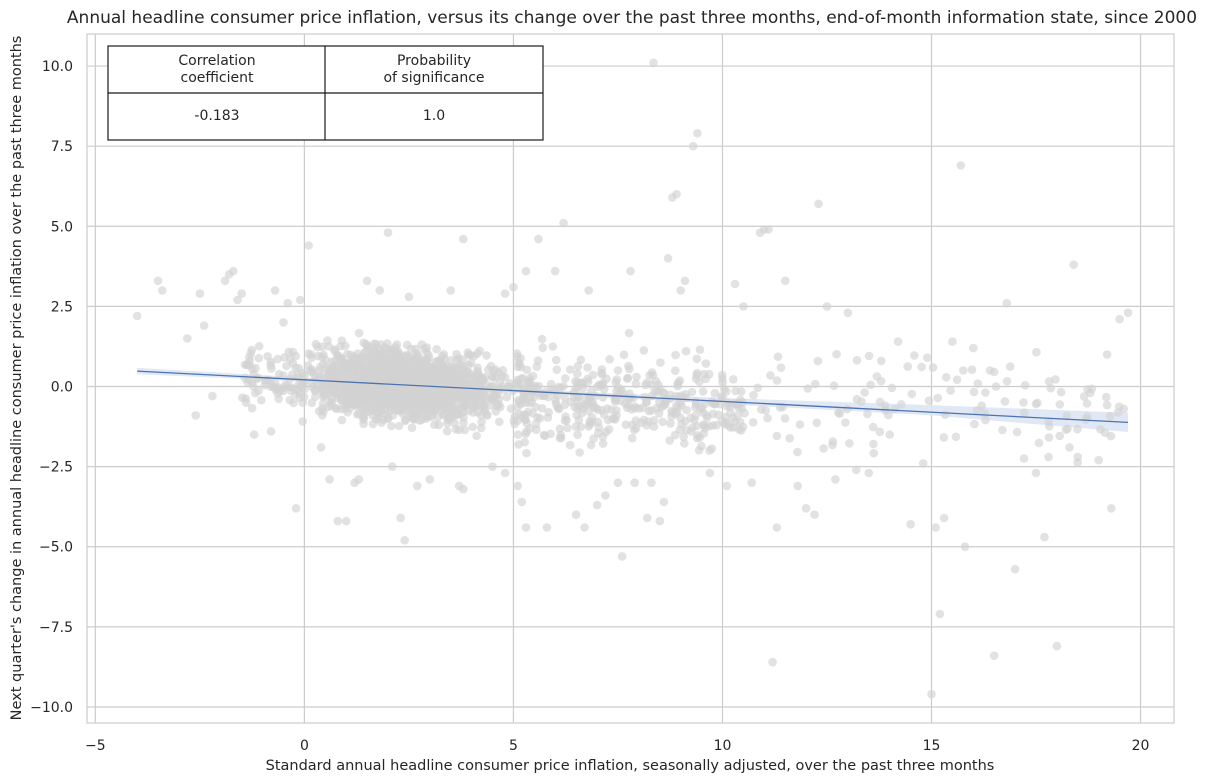  I want to click on x-tick-labels: −5 0 5 10 15 20, so click(617, 746).